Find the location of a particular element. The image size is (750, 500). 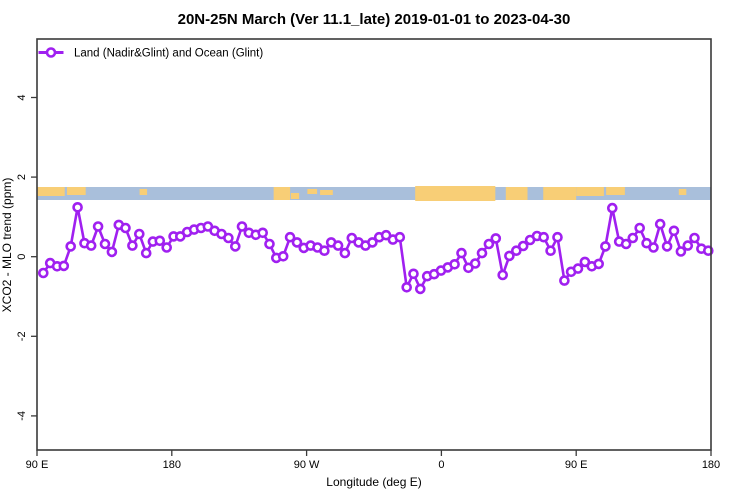

ocean-strip is located at coordinates (374, 193).